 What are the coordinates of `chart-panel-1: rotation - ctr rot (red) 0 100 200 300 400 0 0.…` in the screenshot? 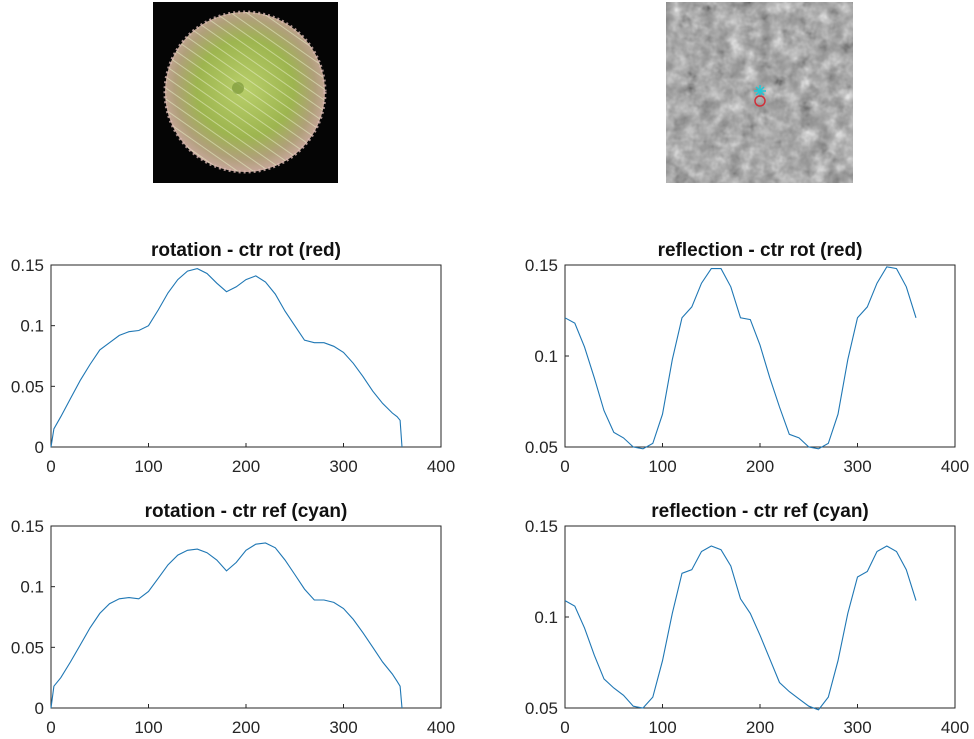 It's located at (233, 358).